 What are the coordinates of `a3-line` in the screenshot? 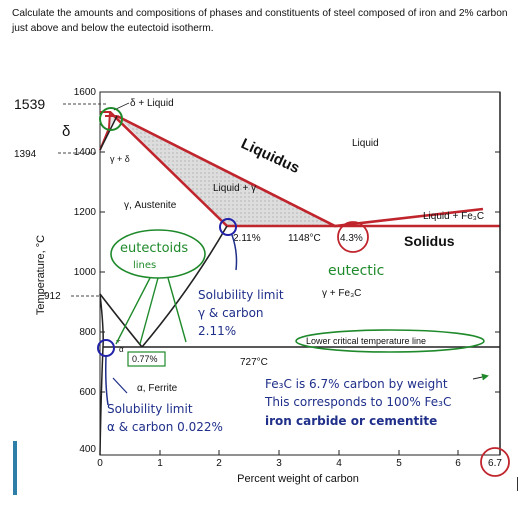 It's located at (121, 320).